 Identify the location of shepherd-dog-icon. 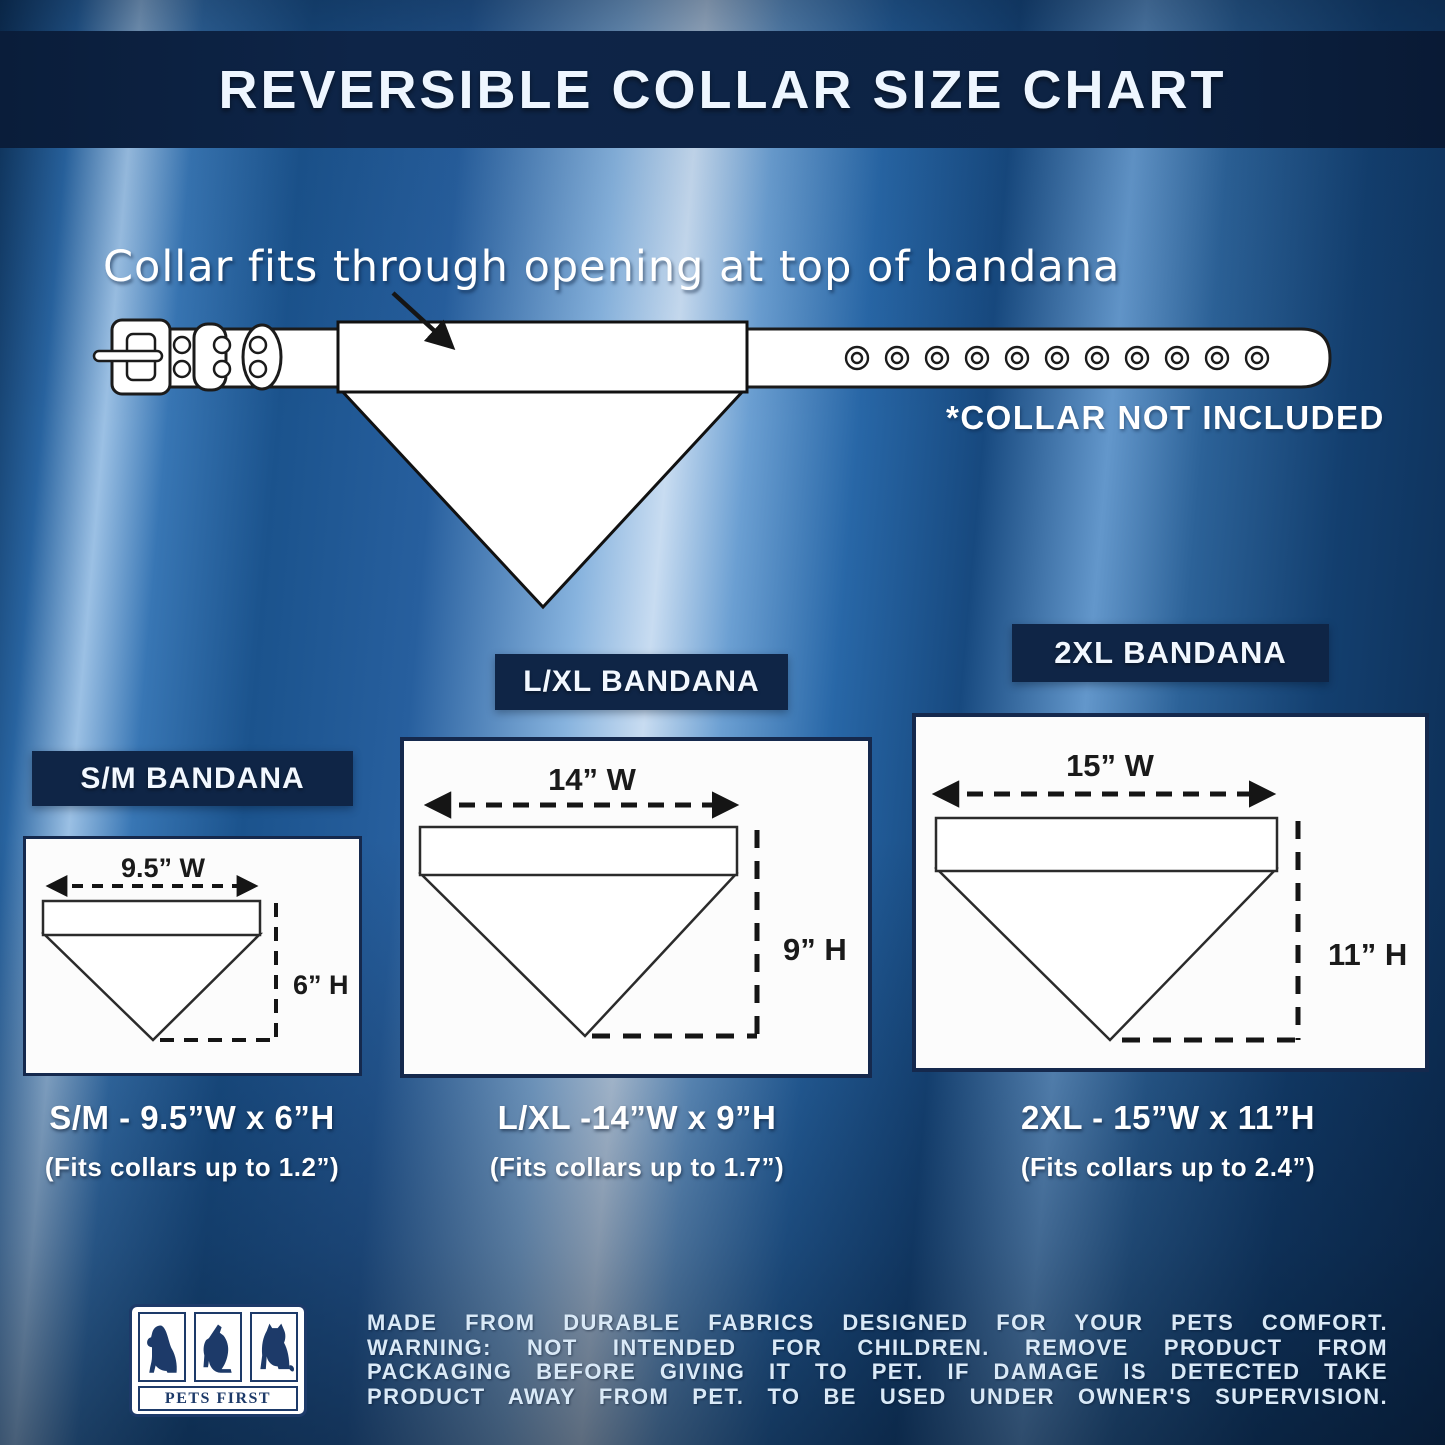
(277, 1347).